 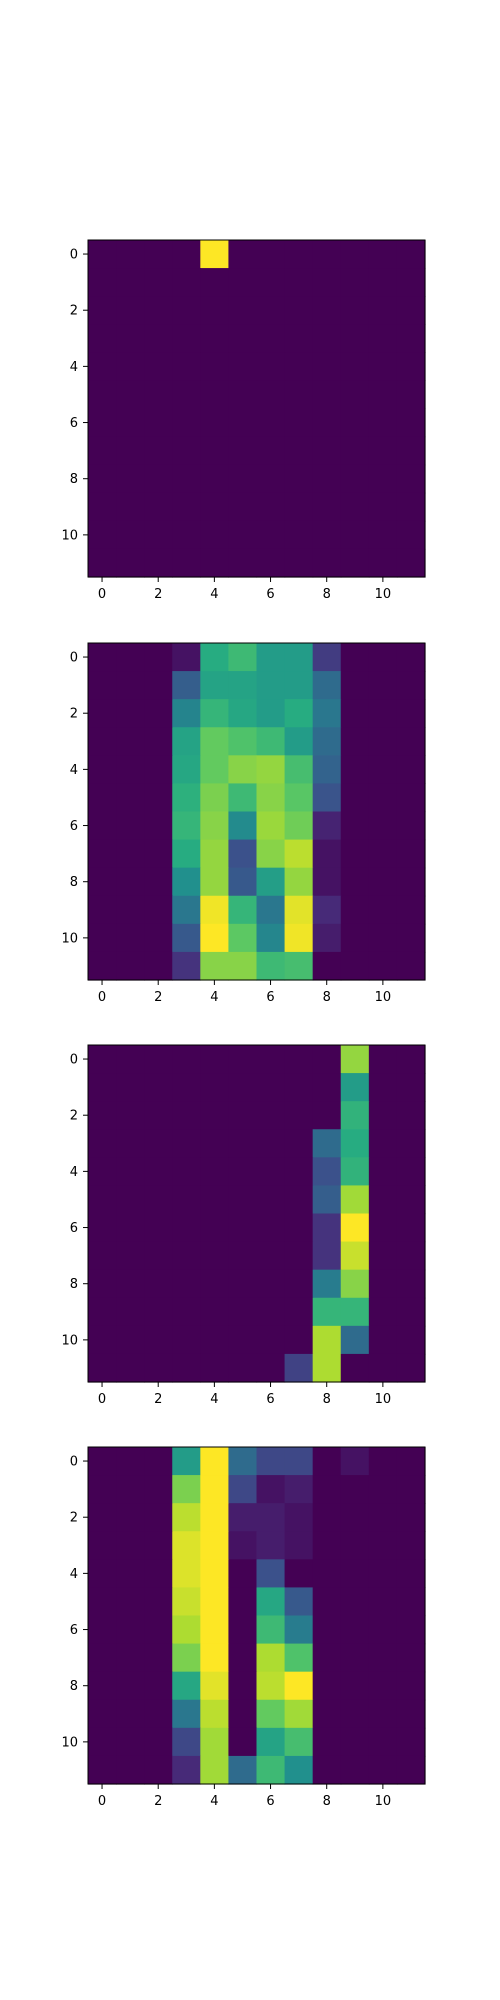 I want to click on heatmap-cell-r10-c8, so click(x=327, y=938).